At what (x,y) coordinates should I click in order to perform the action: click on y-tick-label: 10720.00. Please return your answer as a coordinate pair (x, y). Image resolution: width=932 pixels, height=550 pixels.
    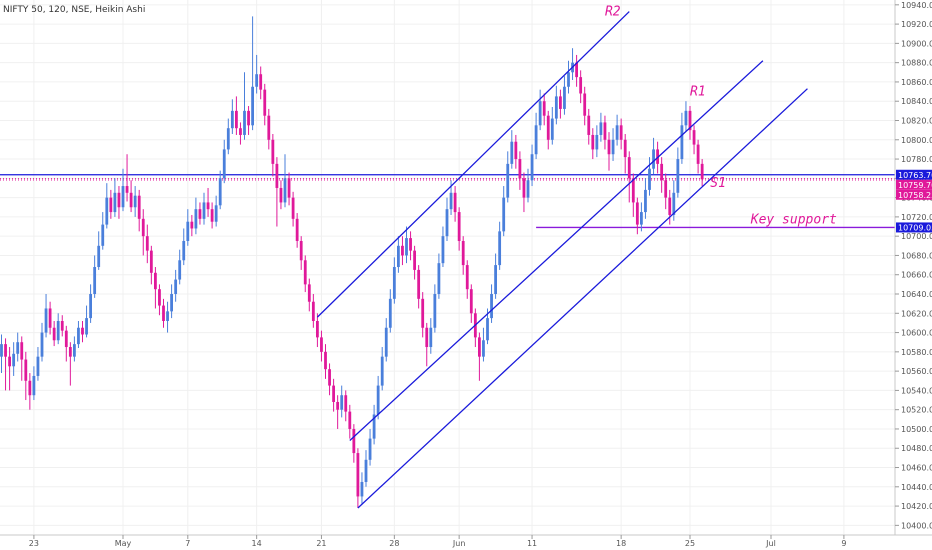
    Looking at the image, I should click on (916, 217).